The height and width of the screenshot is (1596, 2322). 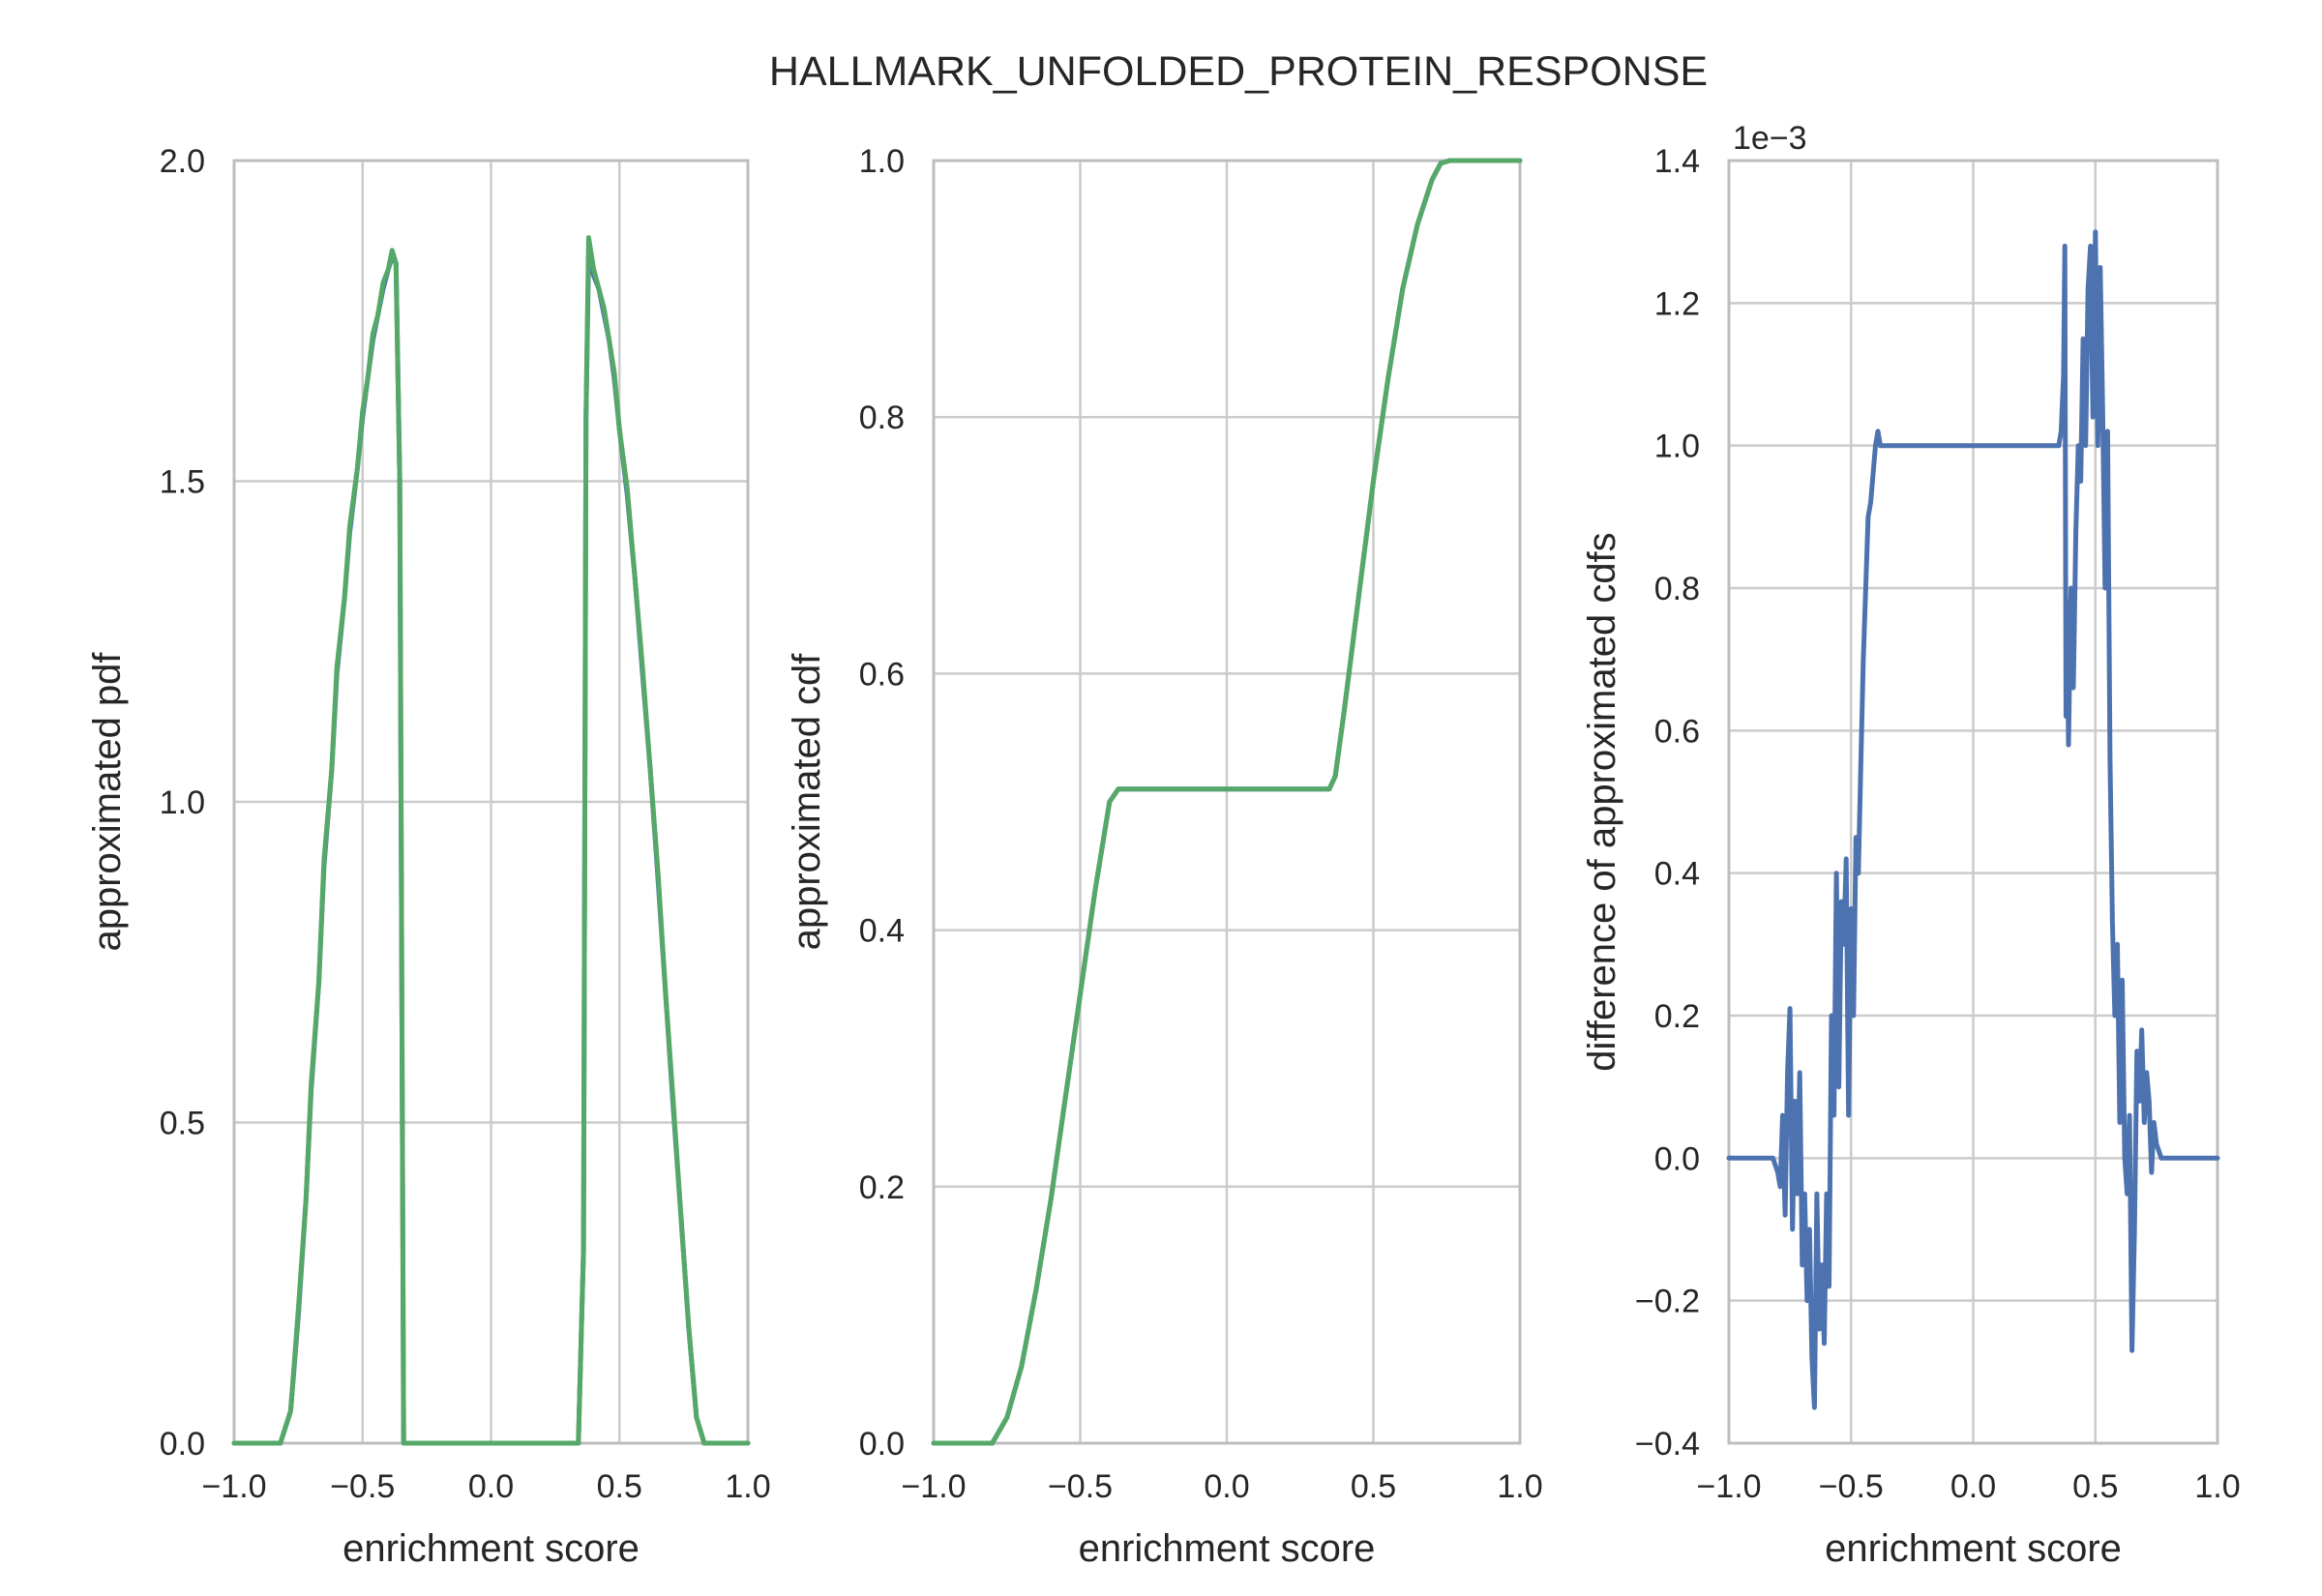 What do you see at coordinates (107, 802) in the screenshot?
I see `y-axis-label: approximated pdf` at bounding box center [107, 802].